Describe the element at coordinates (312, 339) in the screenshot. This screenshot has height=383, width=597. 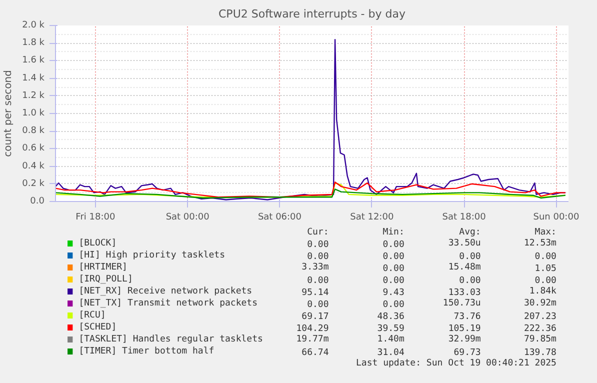
I see `text: 19.77m` at that location.